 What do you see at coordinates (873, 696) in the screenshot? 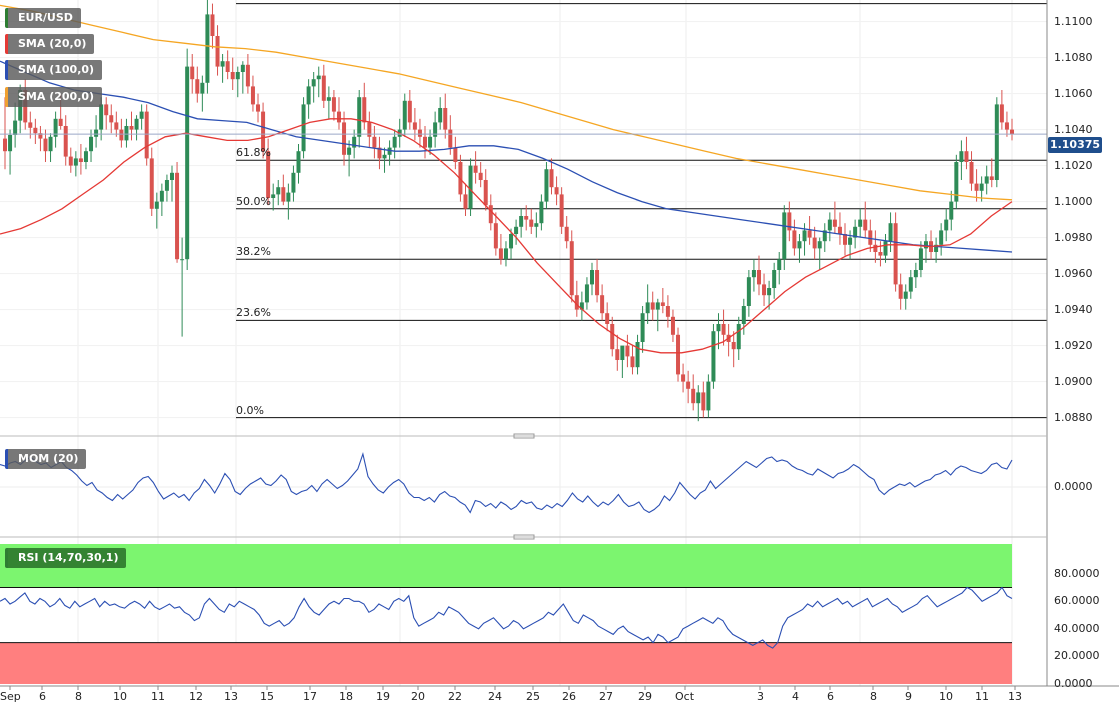
I see `time-tick-label: 8` at bounding box center [873, 696].